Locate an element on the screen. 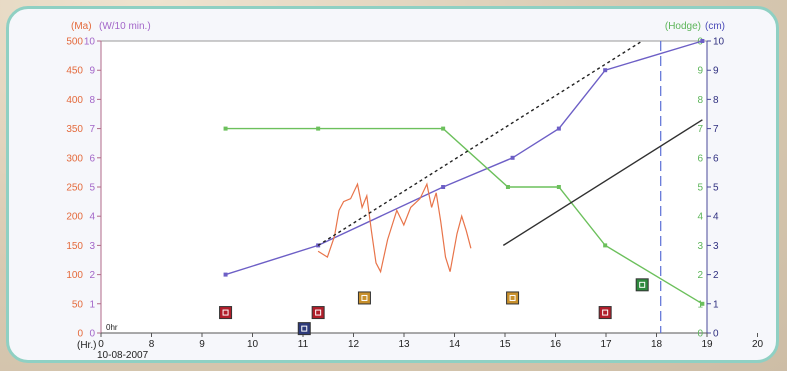  x-tick-label: 11 is located at coordinates (303, 344).